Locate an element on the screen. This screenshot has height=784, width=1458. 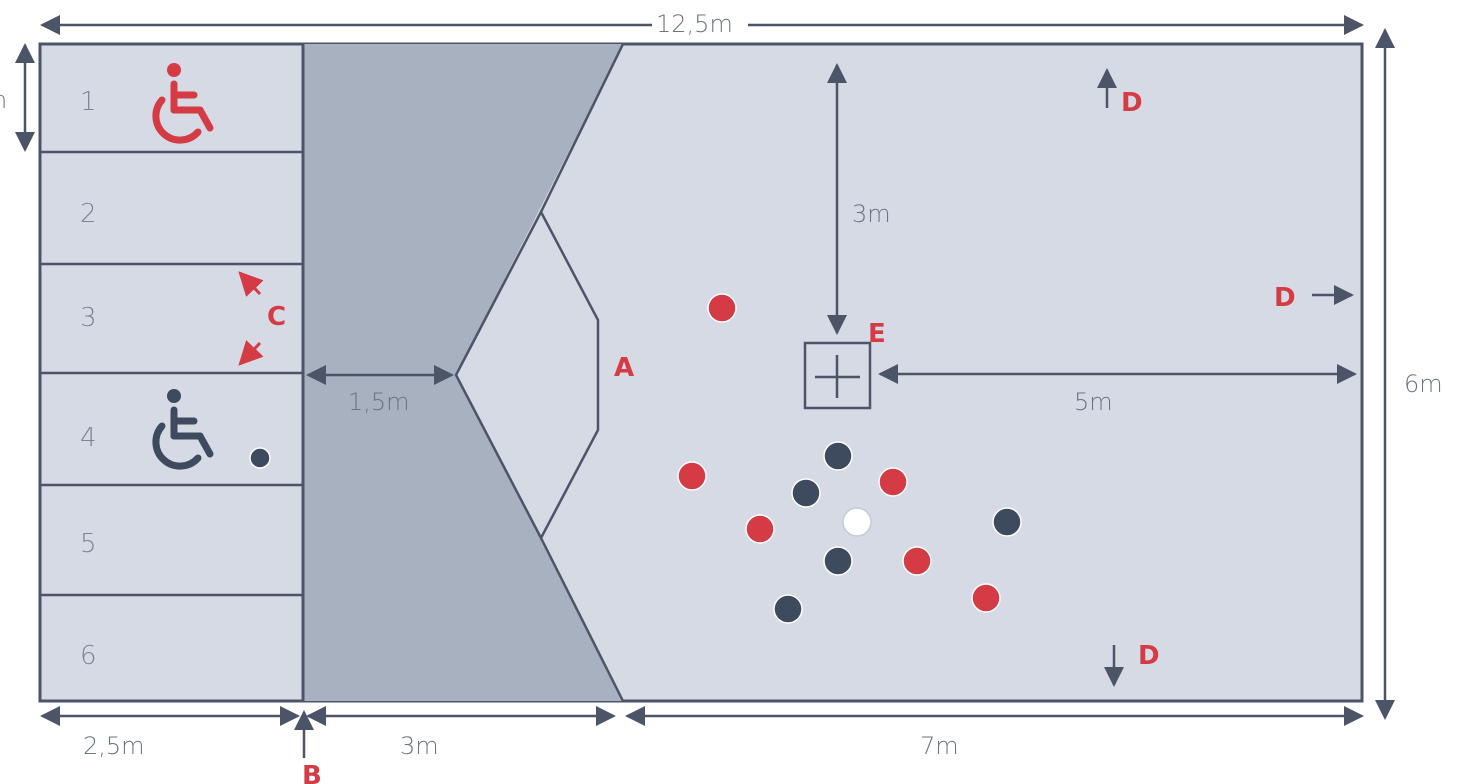
c-arrow-up is located at coordinates (251, 284).